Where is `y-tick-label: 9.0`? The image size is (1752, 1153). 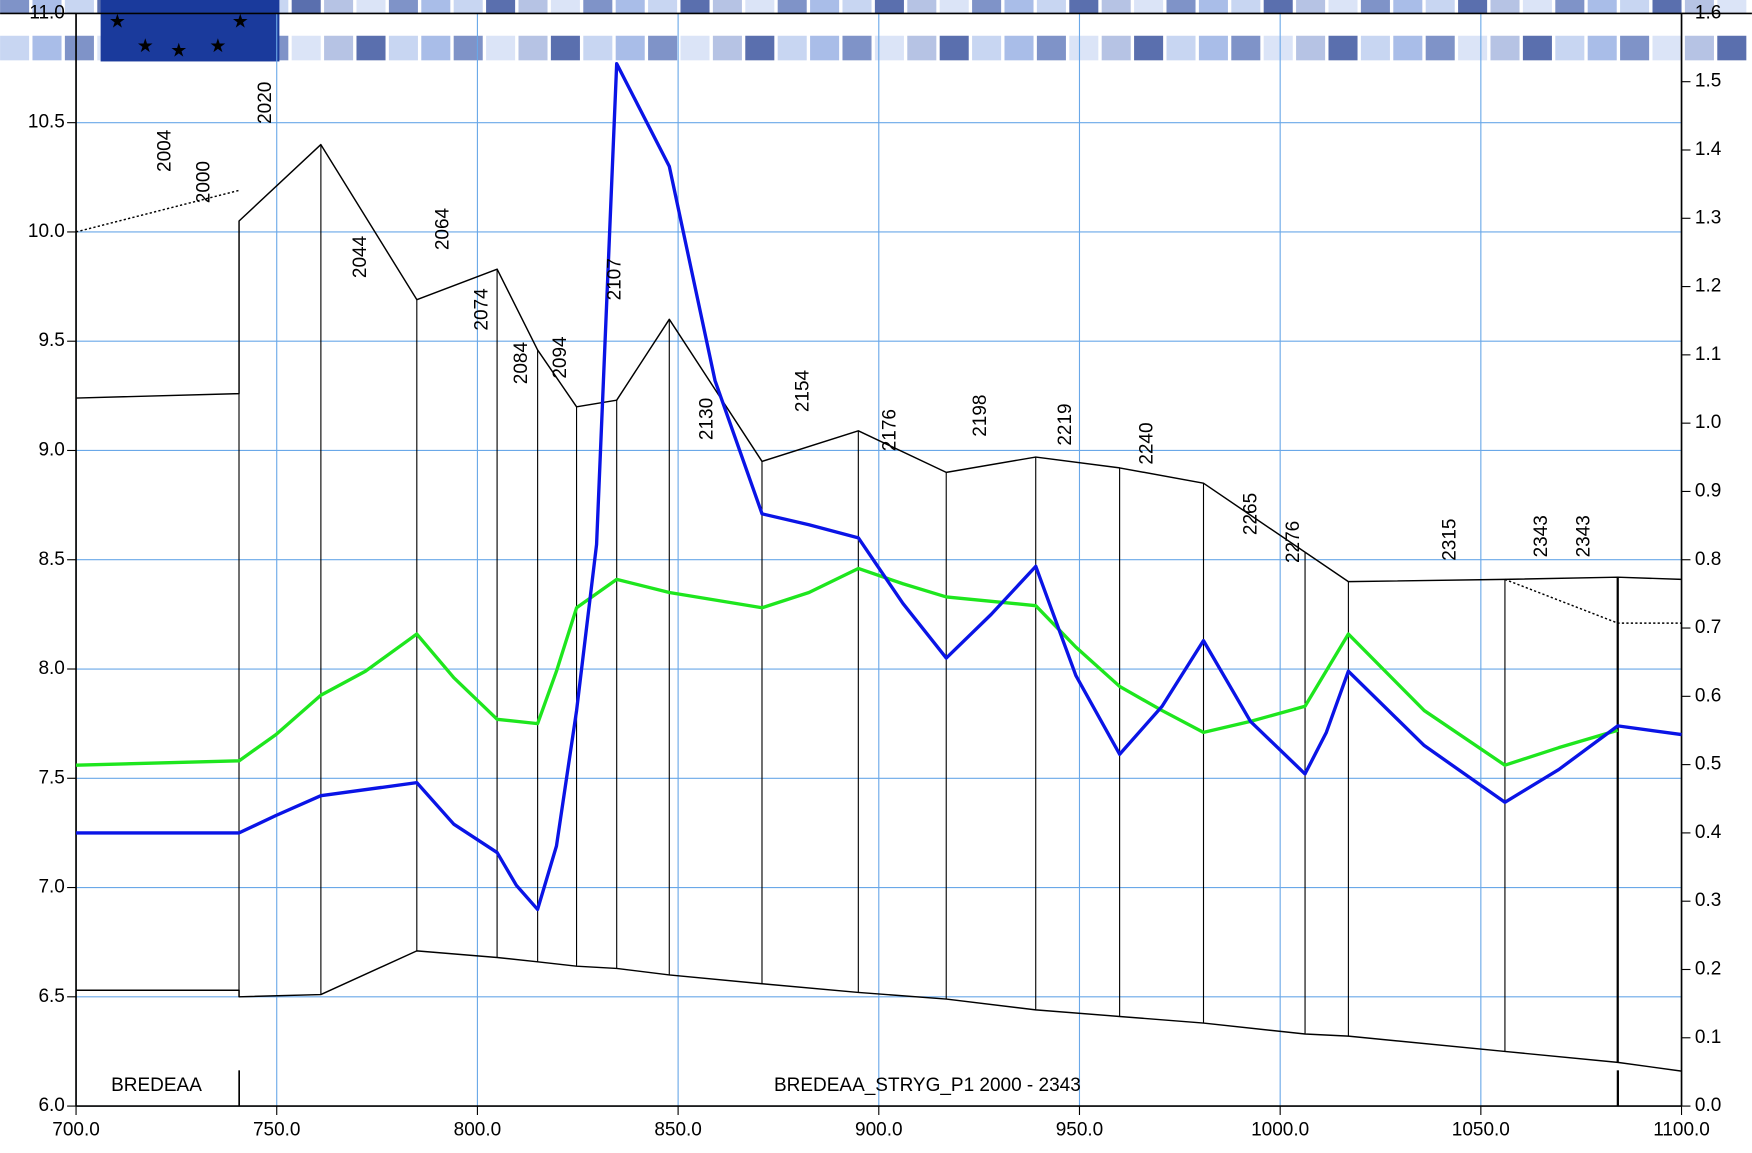 y-tick-label: 9.0 is located at coordinates (51, 449).